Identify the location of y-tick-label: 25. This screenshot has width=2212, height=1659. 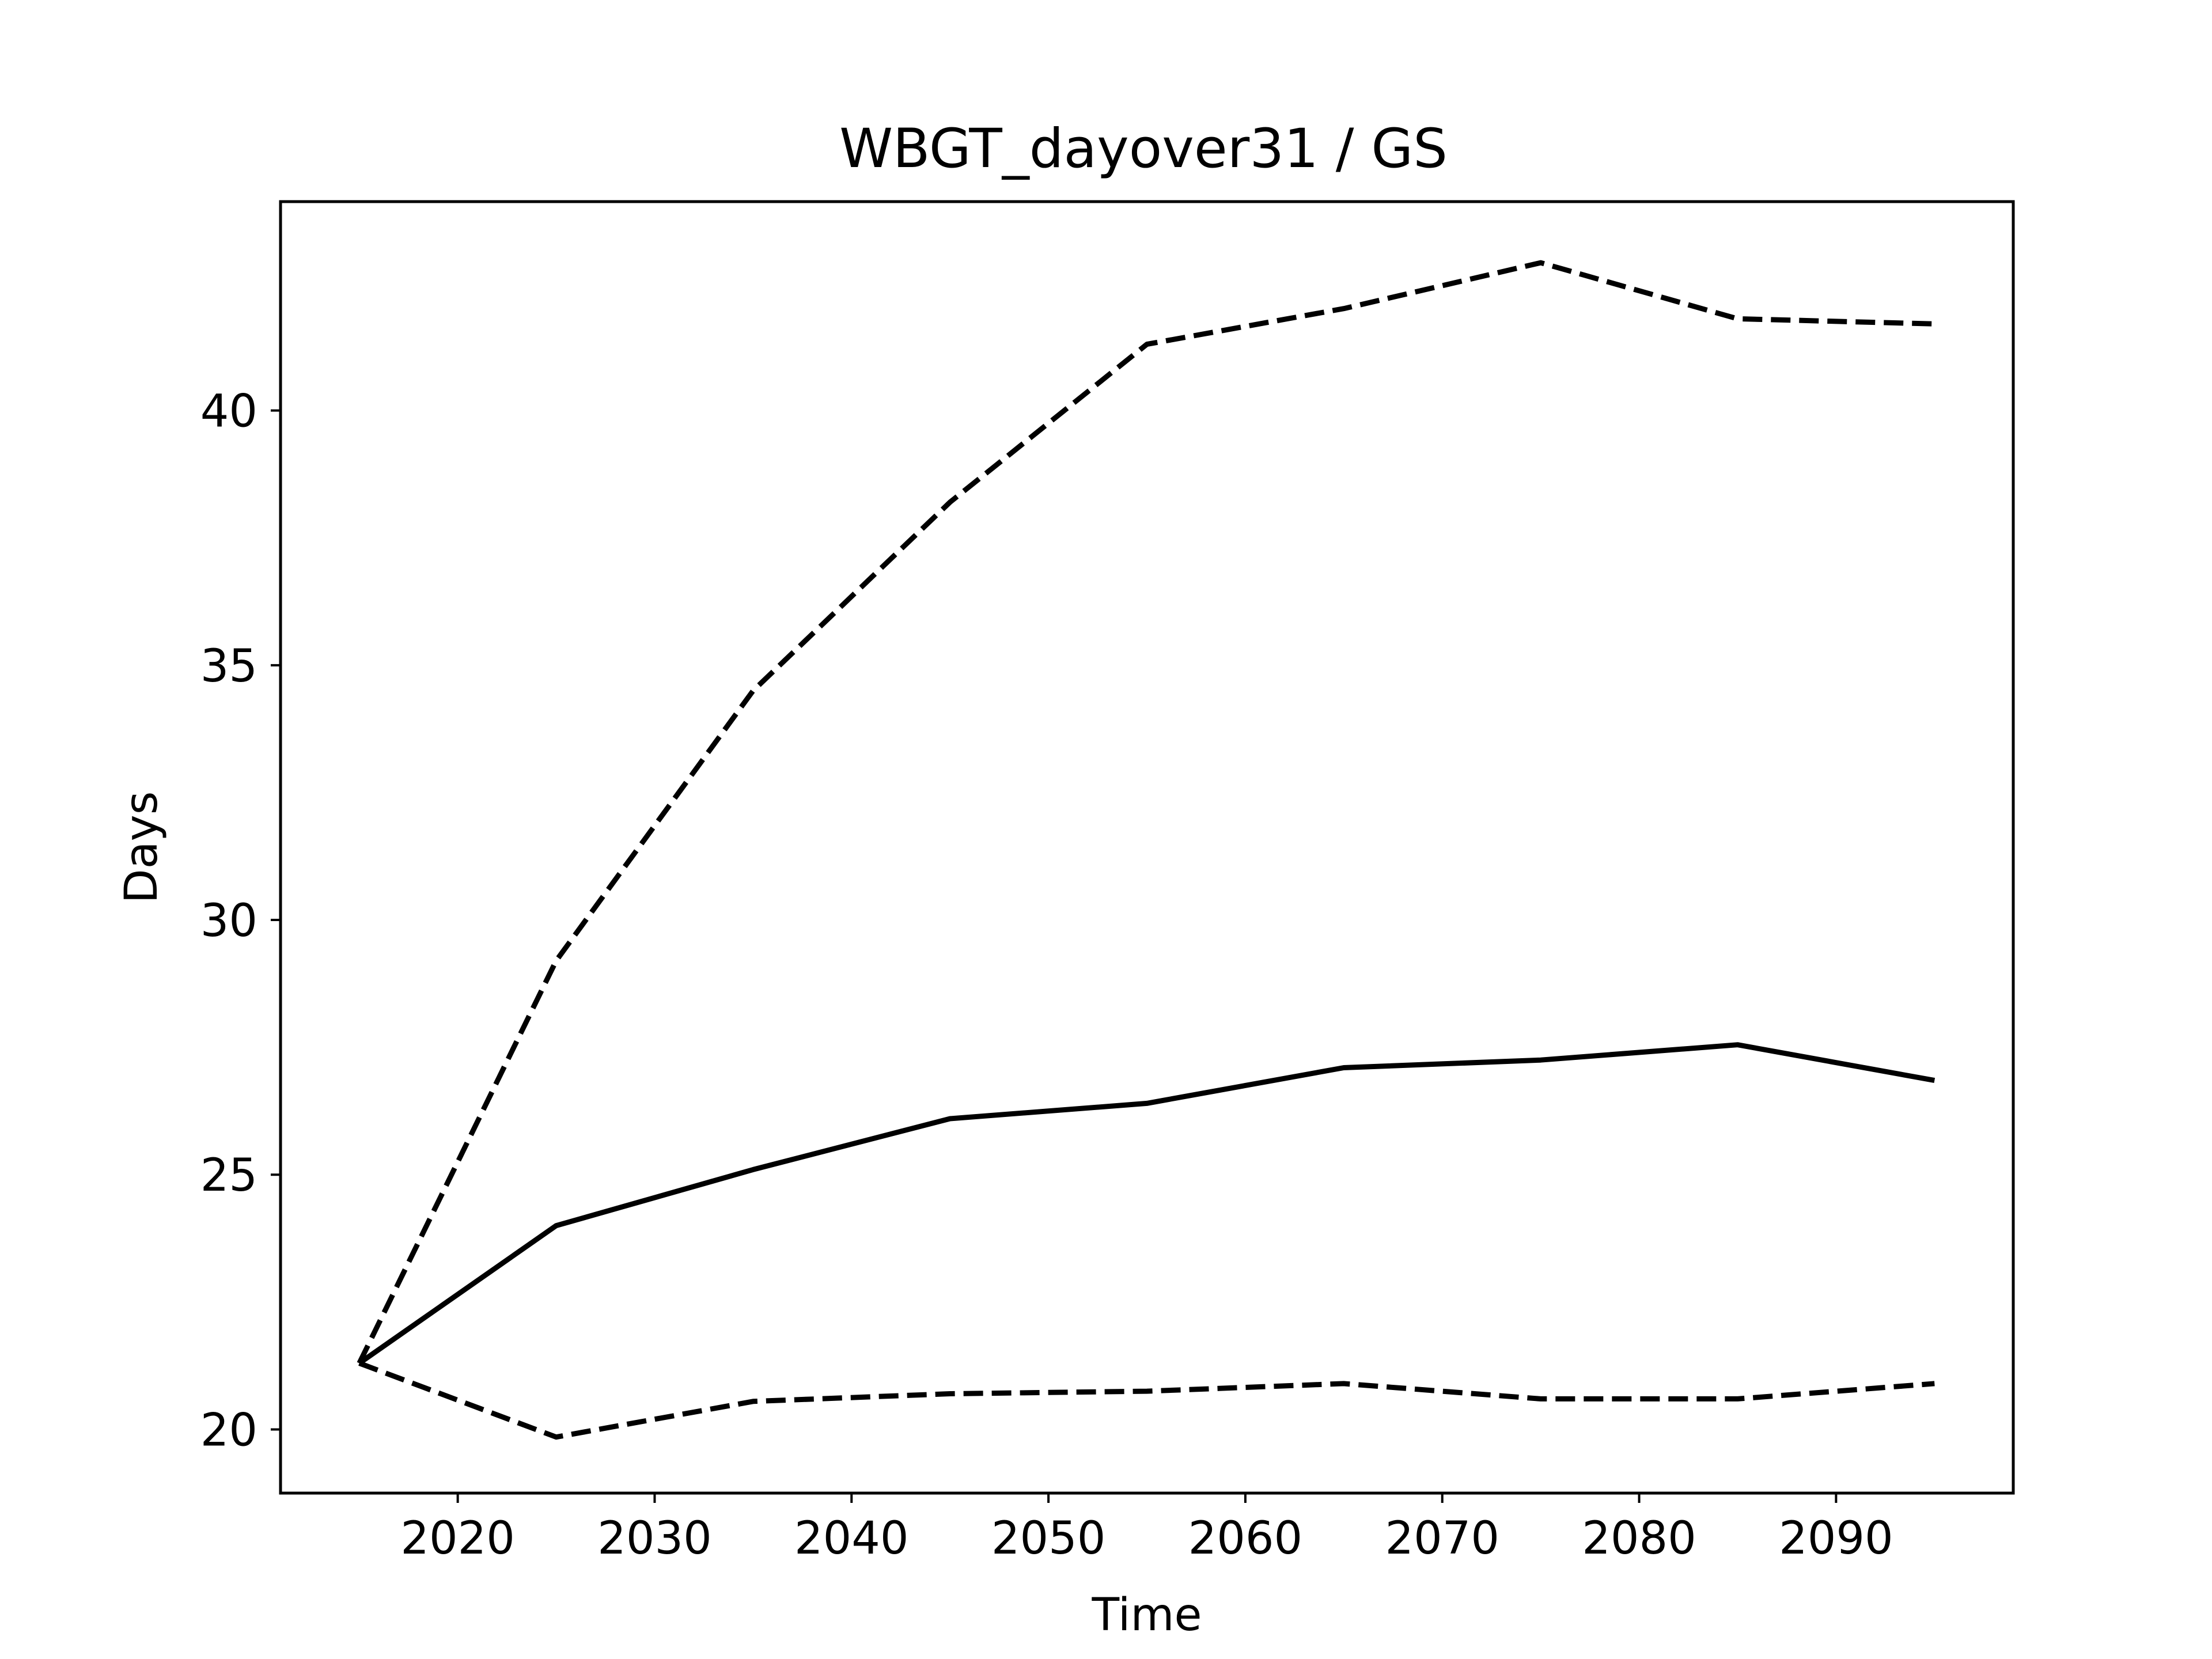
(228, 1176).